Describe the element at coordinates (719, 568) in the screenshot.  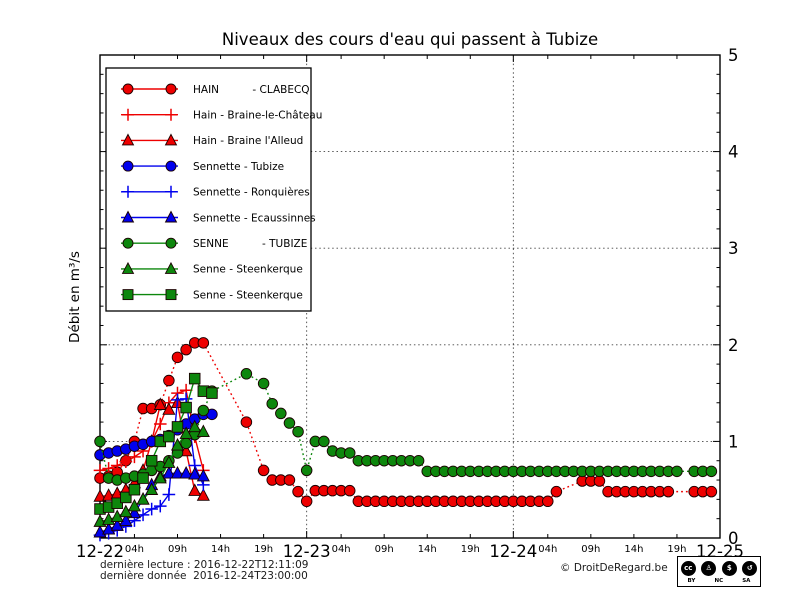
I see `cc-icons-row: cc ♙ $ ↺` at that location.